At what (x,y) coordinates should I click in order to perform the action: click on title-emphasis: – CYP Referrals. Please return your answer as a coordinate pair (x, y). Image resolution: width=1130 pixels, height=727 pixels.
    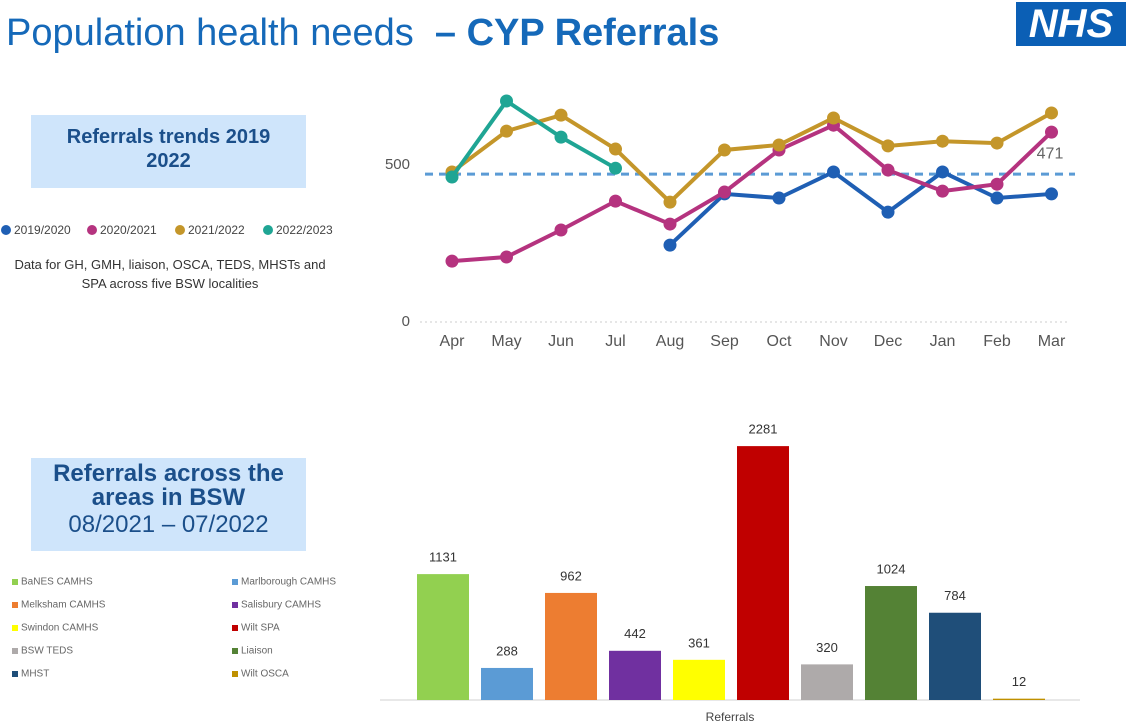
    Looking at the image, I should click on (577, 33).